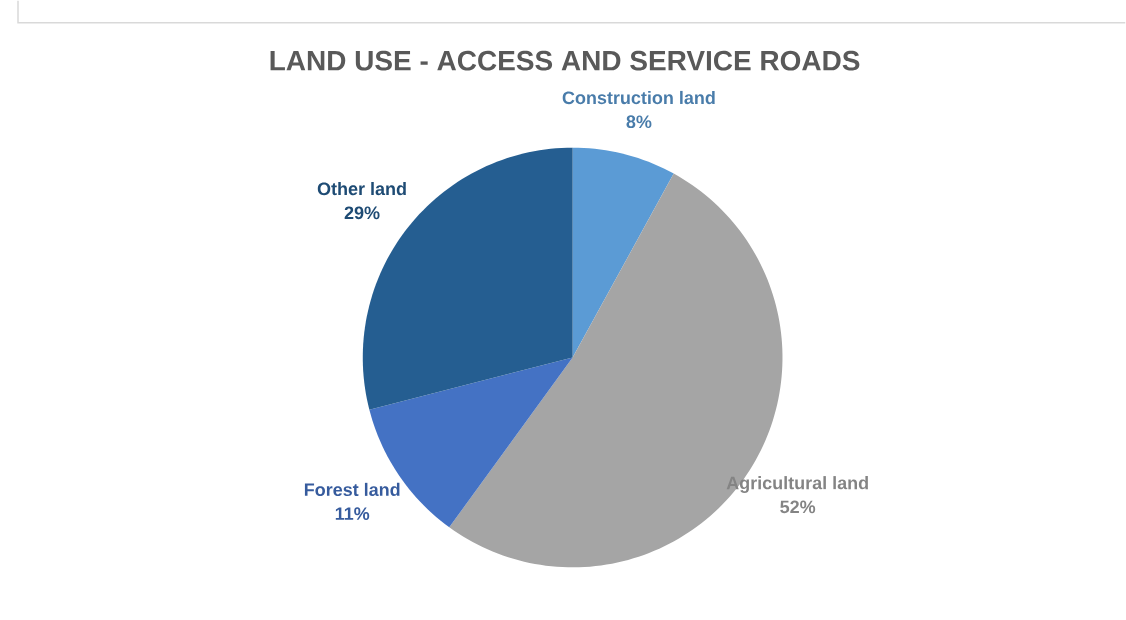  Describe the element at coordinates (362, 213) in the screenshot. I see `data-label: 29%` at that location.